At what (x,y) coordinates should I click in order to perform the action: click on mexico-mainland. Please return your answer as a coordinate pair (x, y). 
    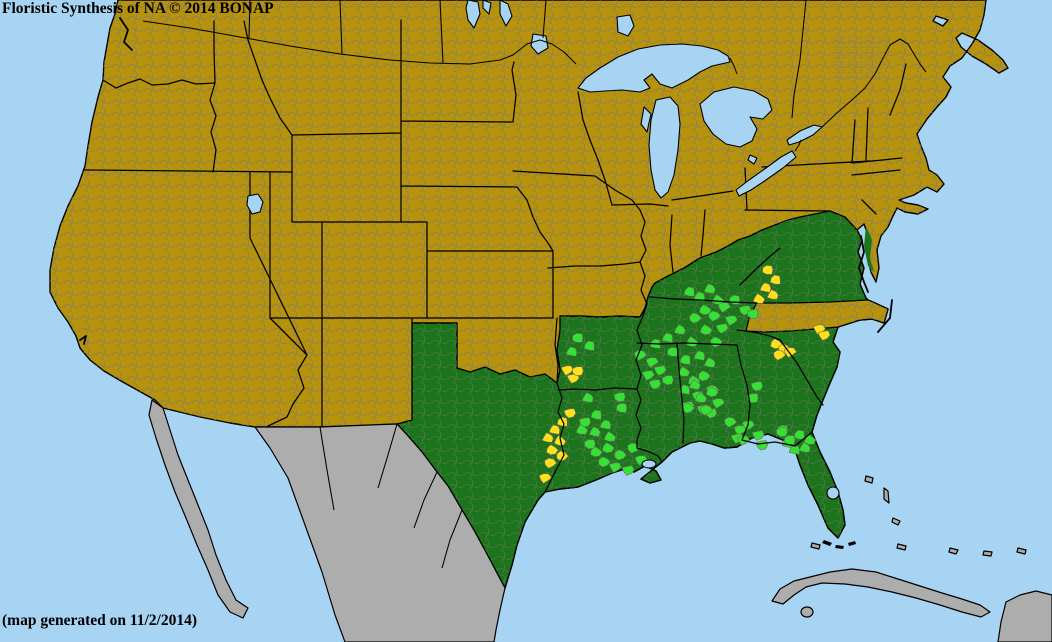
    Looking at the image, I should click on (380, 532).